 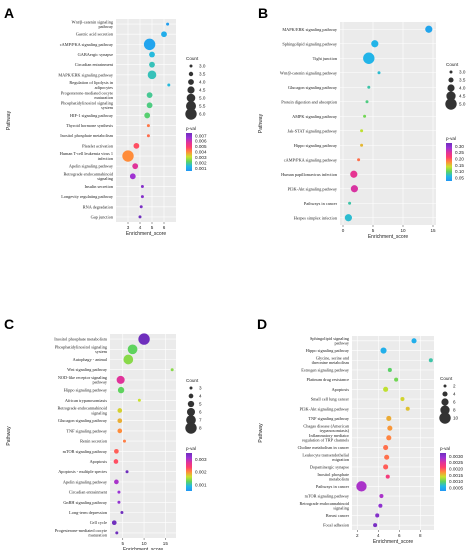 What do you see at coordinates (316, 217) in the screenshot?
I see `y-tick-label: Herpes simplex infection` at bounding box center [316, 217].